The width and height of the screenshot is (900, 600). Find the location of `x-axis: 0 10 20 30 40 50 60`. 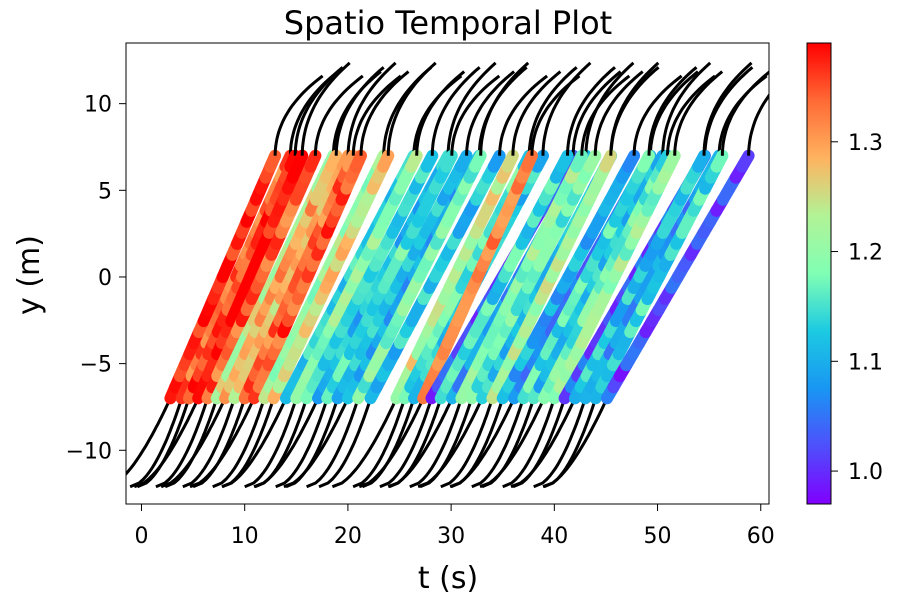

x-axis: 0 10 20 30 40 50 60 is located at coordinates (454, 526).